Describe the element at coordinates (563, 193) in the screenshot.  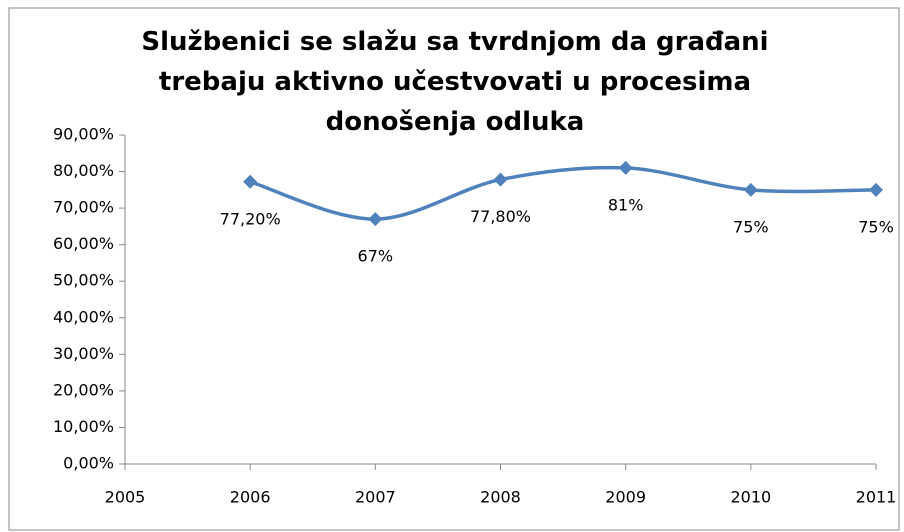
I see `series-line` at that location.